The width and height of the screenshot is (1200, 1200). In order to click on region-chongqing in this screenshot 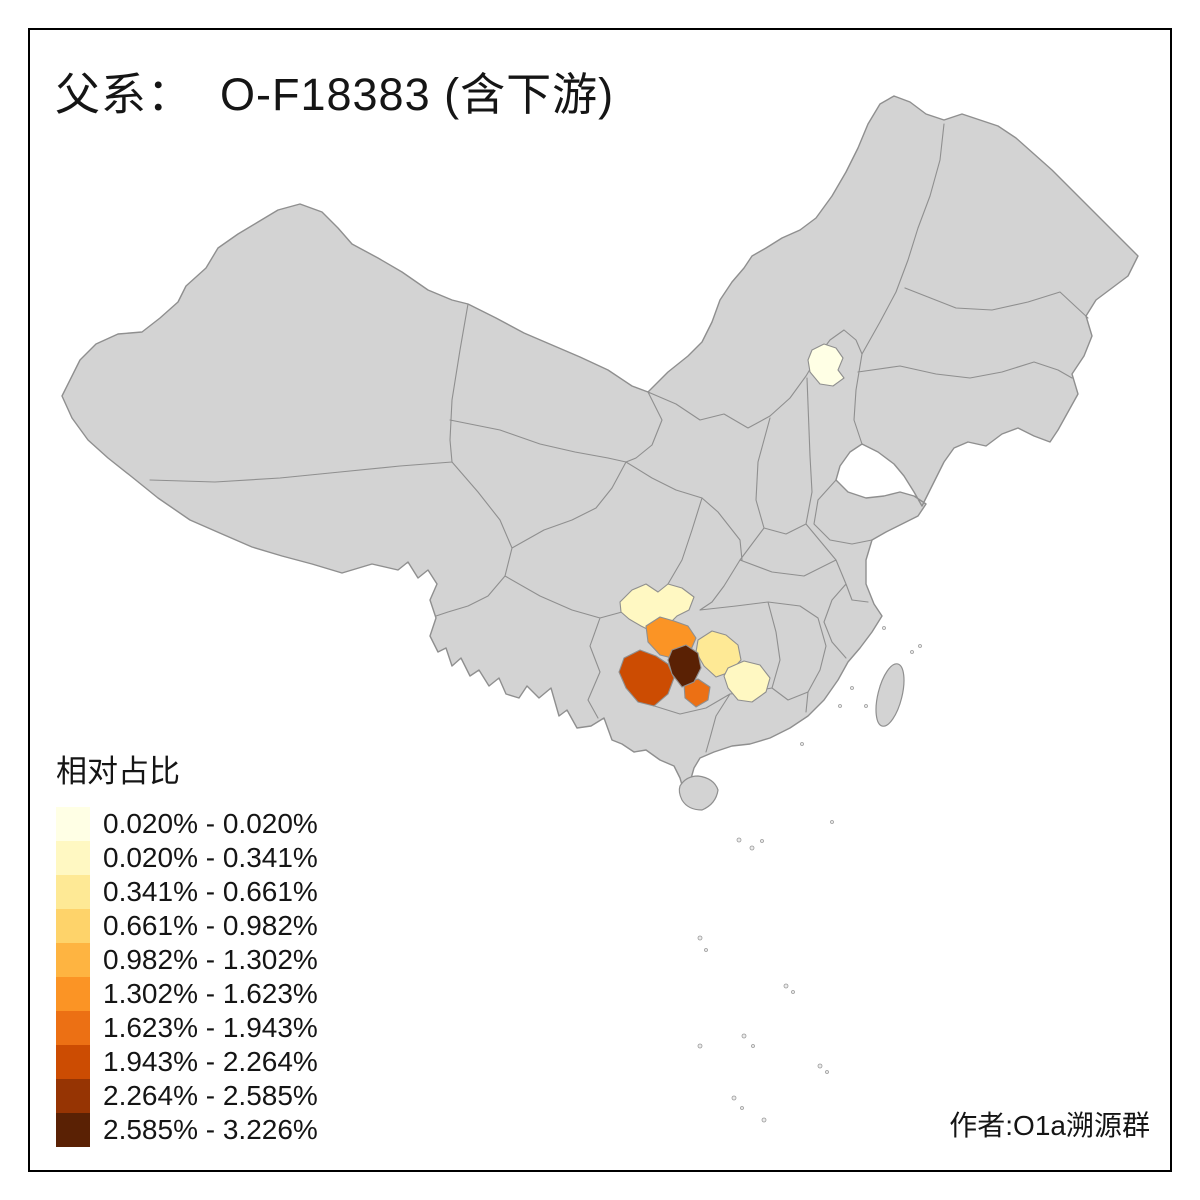, I will do `click(657, 608)`.